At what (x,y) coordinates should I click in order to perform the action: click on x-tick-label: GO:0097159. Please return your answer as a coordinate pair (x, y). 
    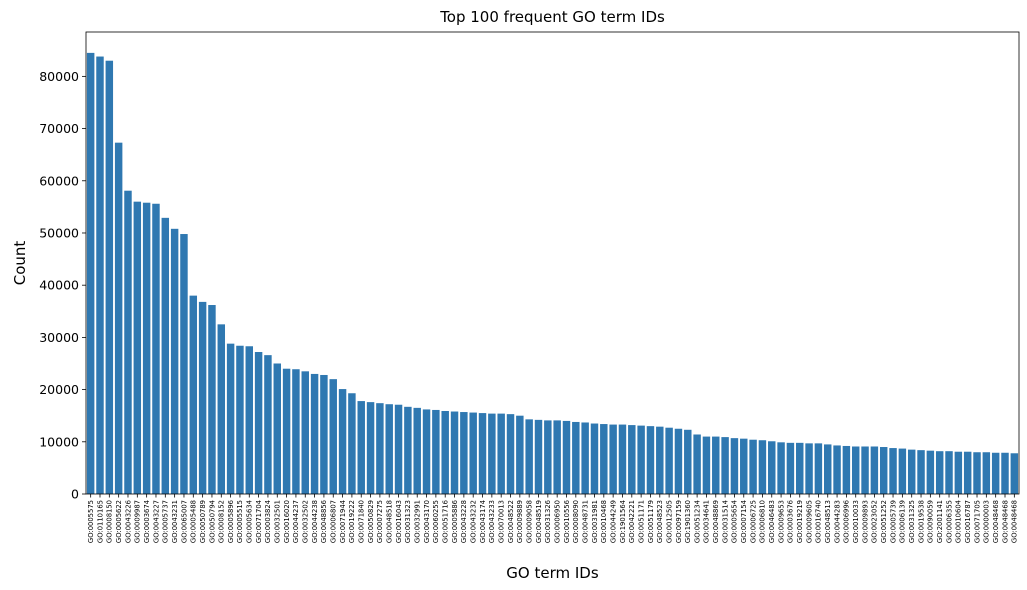
    Looking at the image, I should click on (679, 521).